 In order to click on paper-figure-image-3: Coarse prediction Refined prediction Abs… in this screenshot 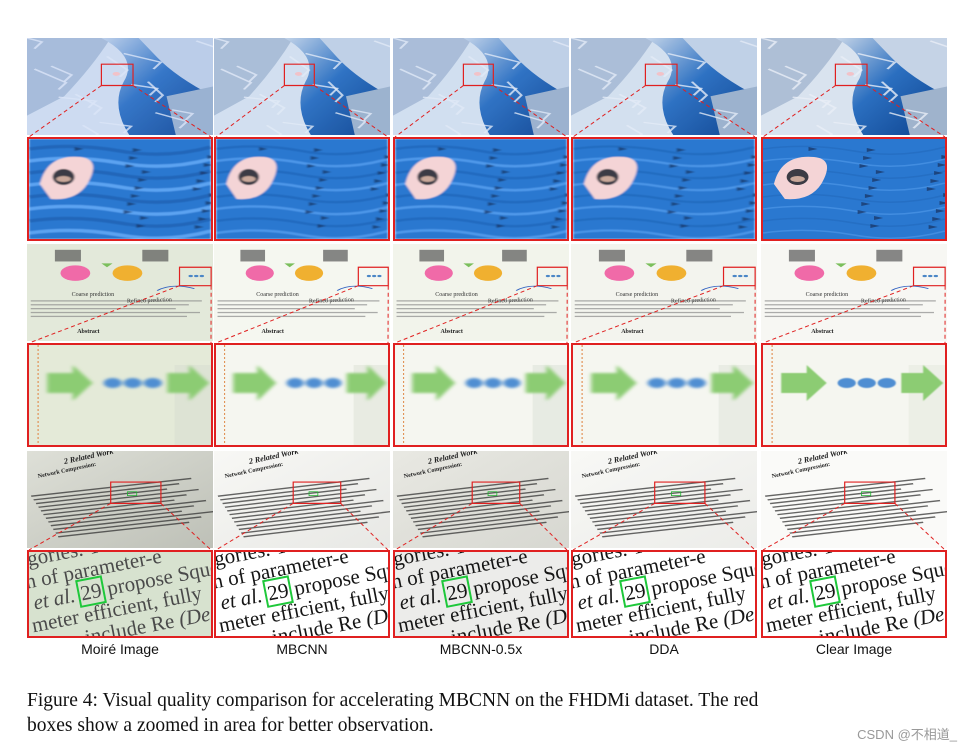, I will do `click(664, 292)`.